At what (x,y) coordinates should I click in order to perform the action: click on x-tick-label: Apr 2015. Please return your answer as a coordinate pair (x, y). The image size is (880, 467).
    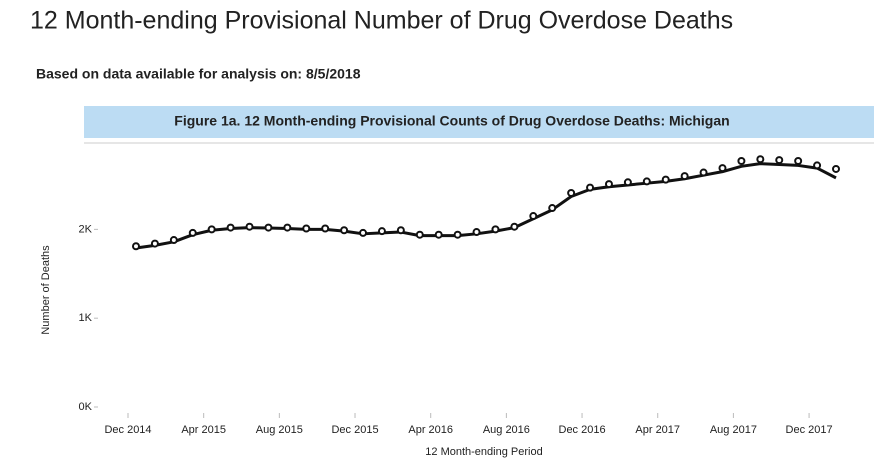
    Looking at the image, I should click on (203, 430).